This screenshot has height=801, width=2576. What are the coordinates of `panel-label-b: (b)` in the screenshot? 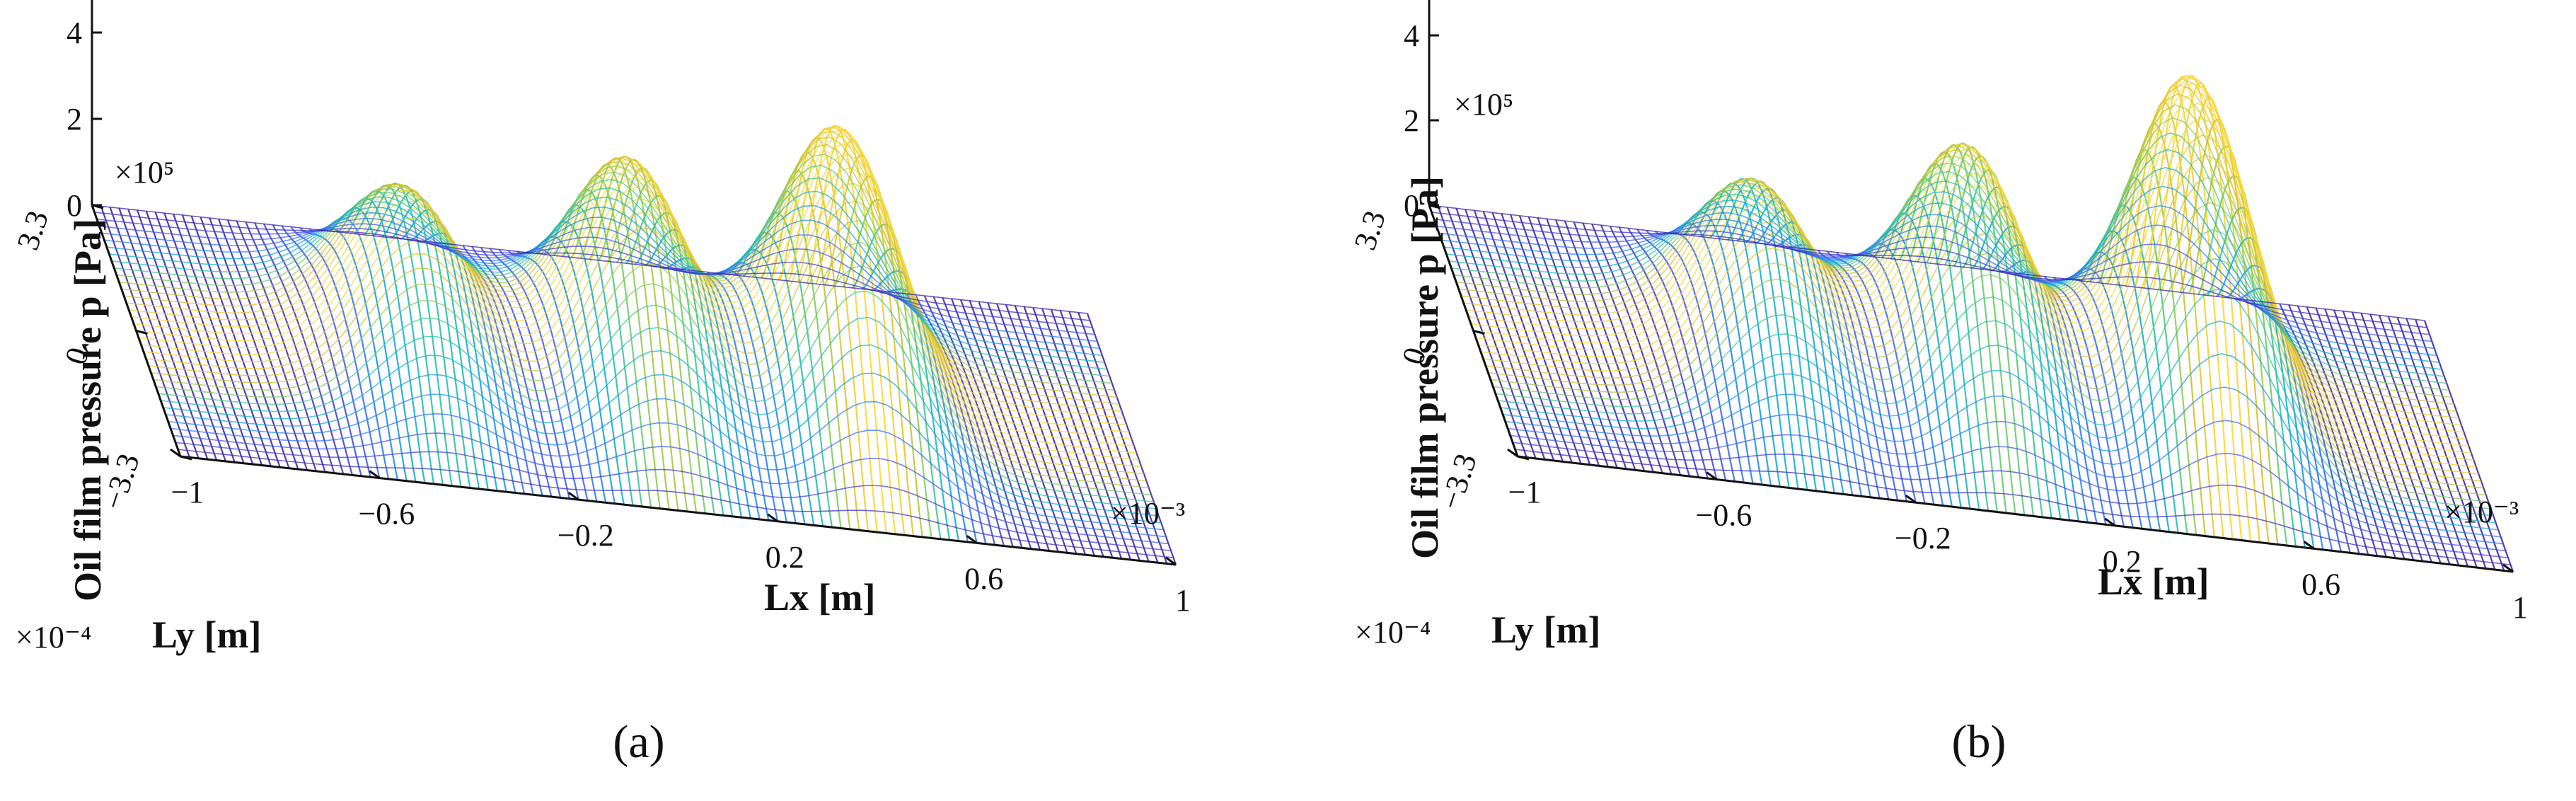 It's located at (1979, 742).